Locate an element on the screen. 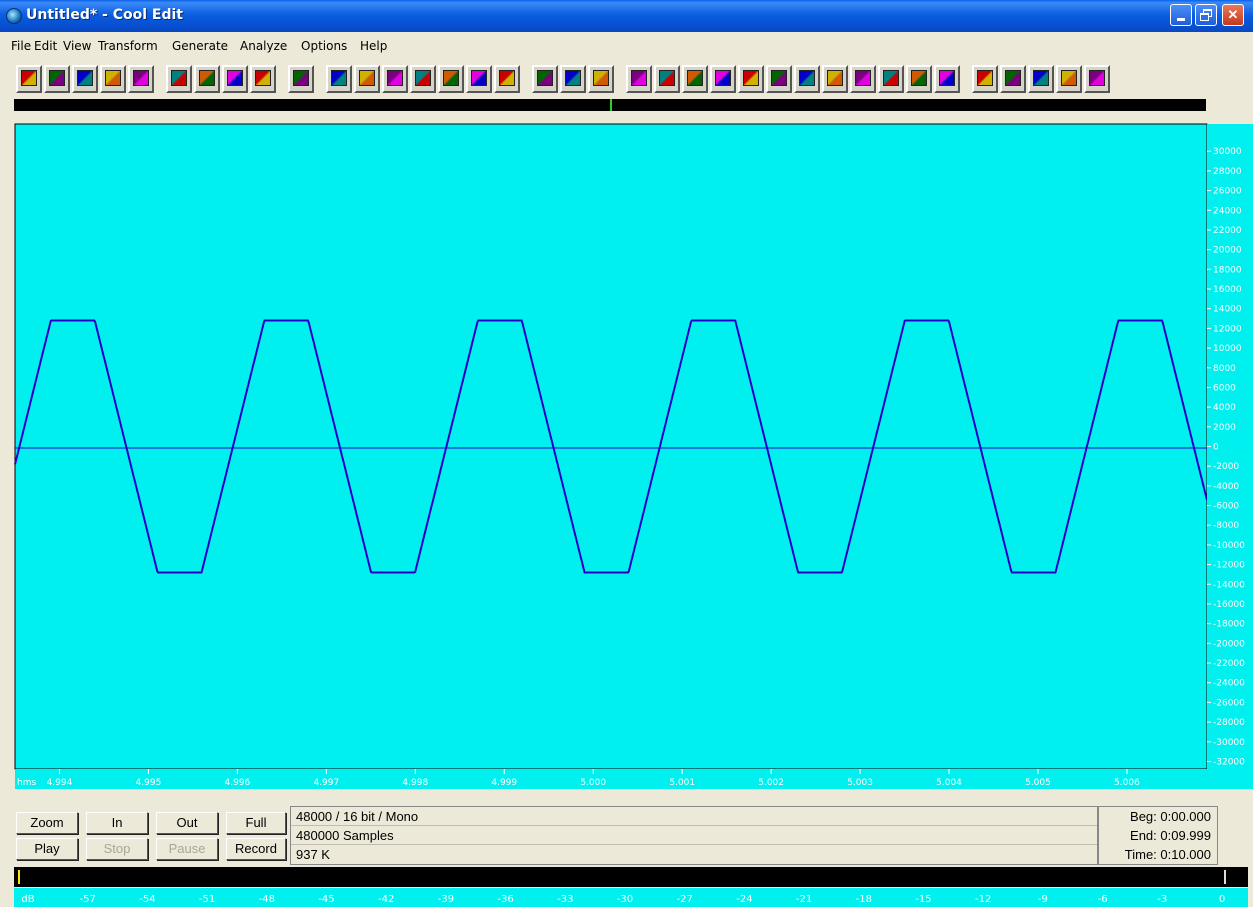 This screenshot has width=1253, height=907. toolbar-button-headphones is located at coordinates (141, 79).